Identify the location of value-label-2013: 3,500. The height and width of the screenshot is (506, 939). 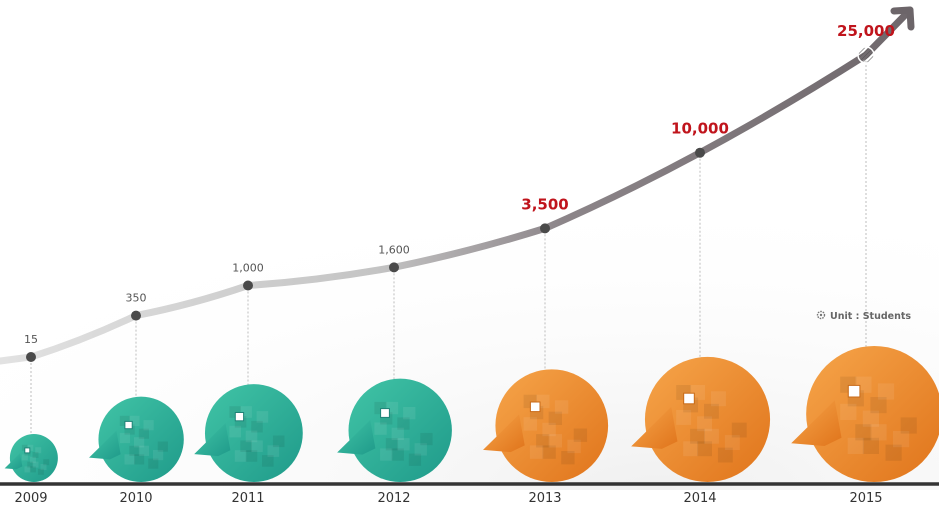
(544, 204).